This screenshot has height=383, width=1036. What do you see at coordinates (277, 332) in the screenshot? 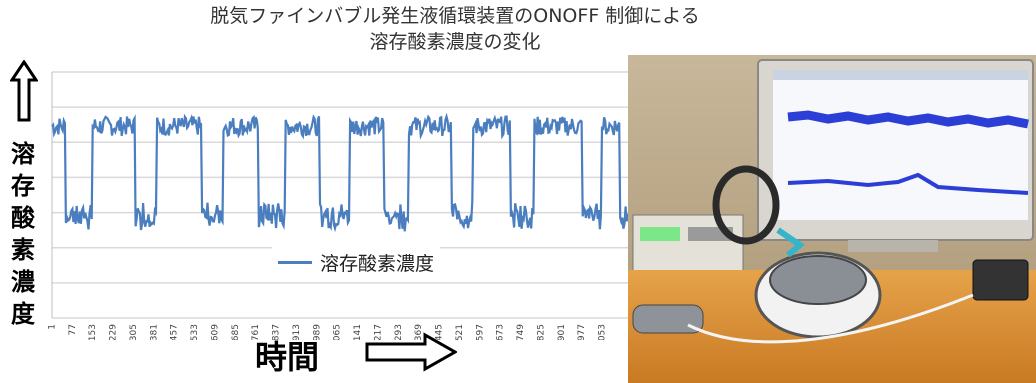
I see `x-tick-label: 837` at bounding box center [277, 332].